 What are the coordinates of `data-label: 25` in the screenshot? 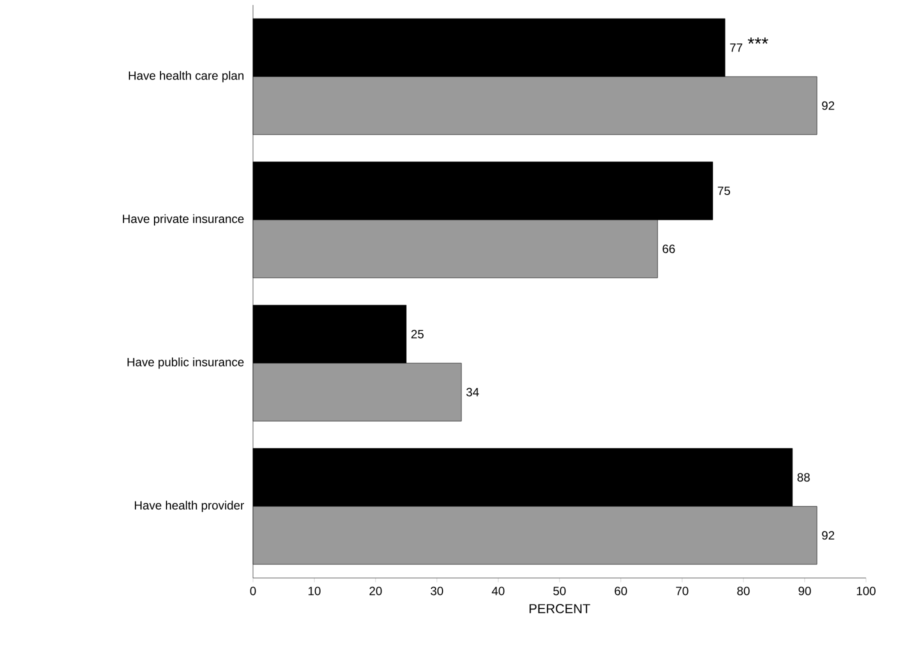 It's located at (417, 334).